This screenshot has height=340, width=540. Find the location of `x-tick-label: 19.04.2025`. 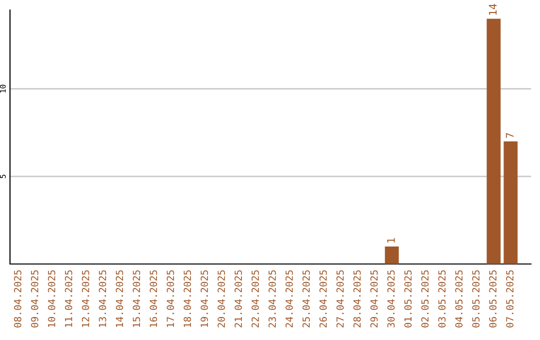

x-tick-label: 19.04.2025 is located at coordinates (204, 298).